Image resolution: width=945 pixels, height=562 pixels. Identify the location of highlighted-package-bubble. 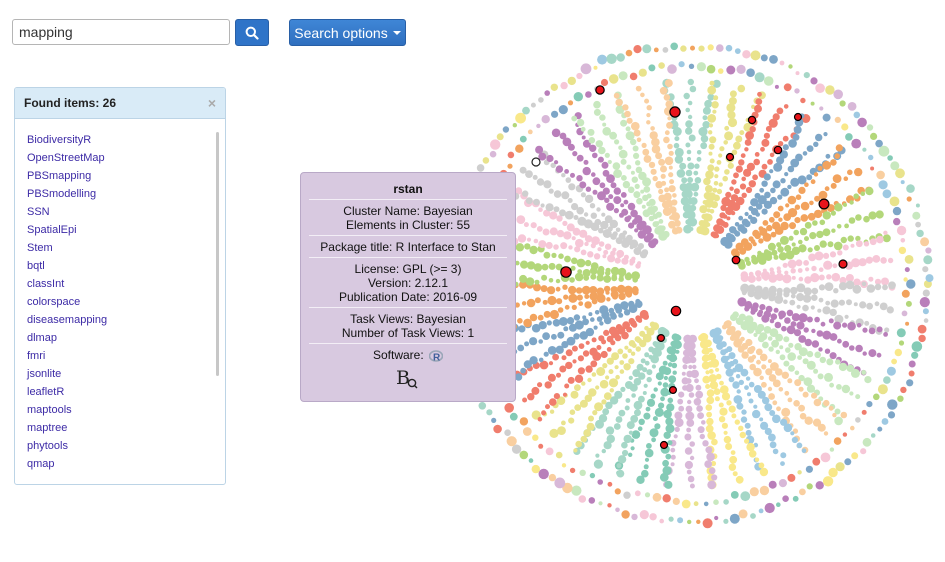
(600, 90).